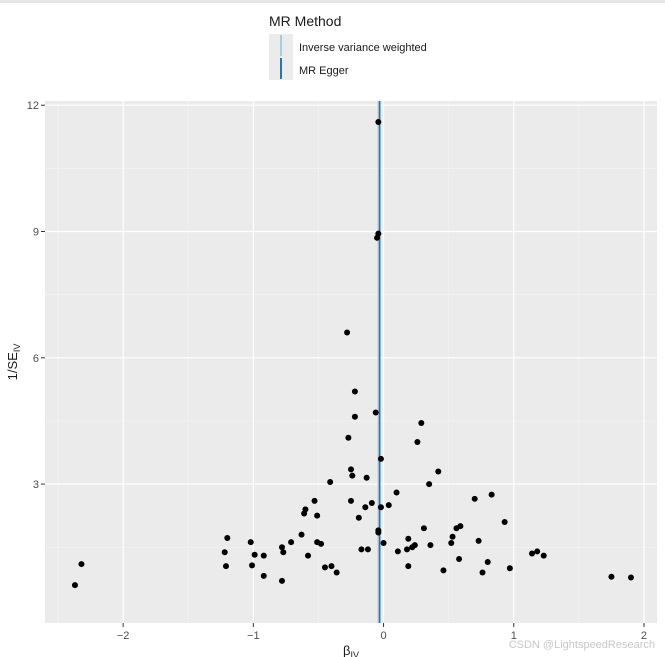  What do you see at coordinates (582, 645) in the screenshot?
I see `watermark: CSDN @LightspeedResearch` at bounding box center [582, 645].